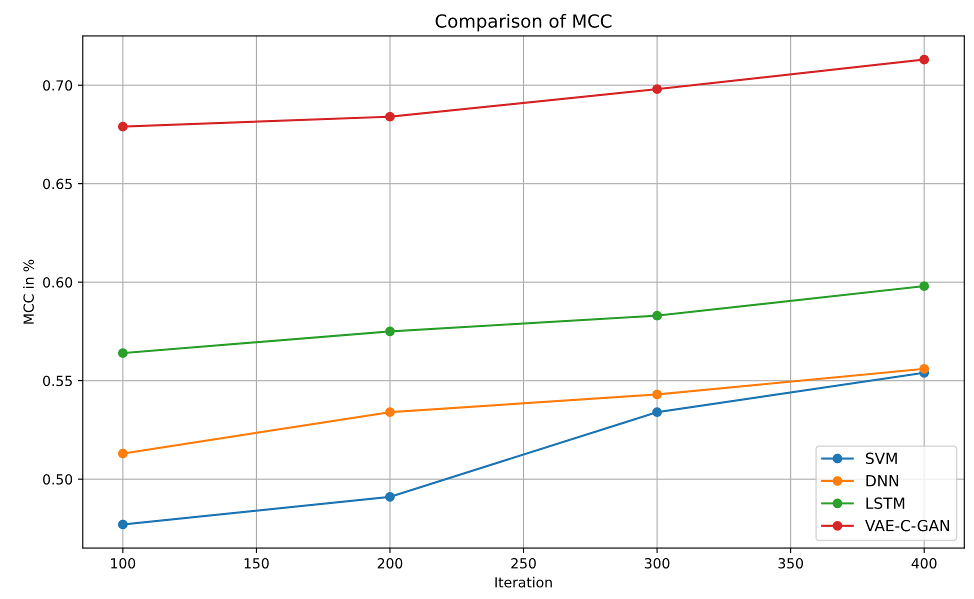 This screenshot has width=974, height=599. What do you see at coordinates (881, 458) in the screenshot?
I see `legend-label: SVM` at bounding box center [881, 458].